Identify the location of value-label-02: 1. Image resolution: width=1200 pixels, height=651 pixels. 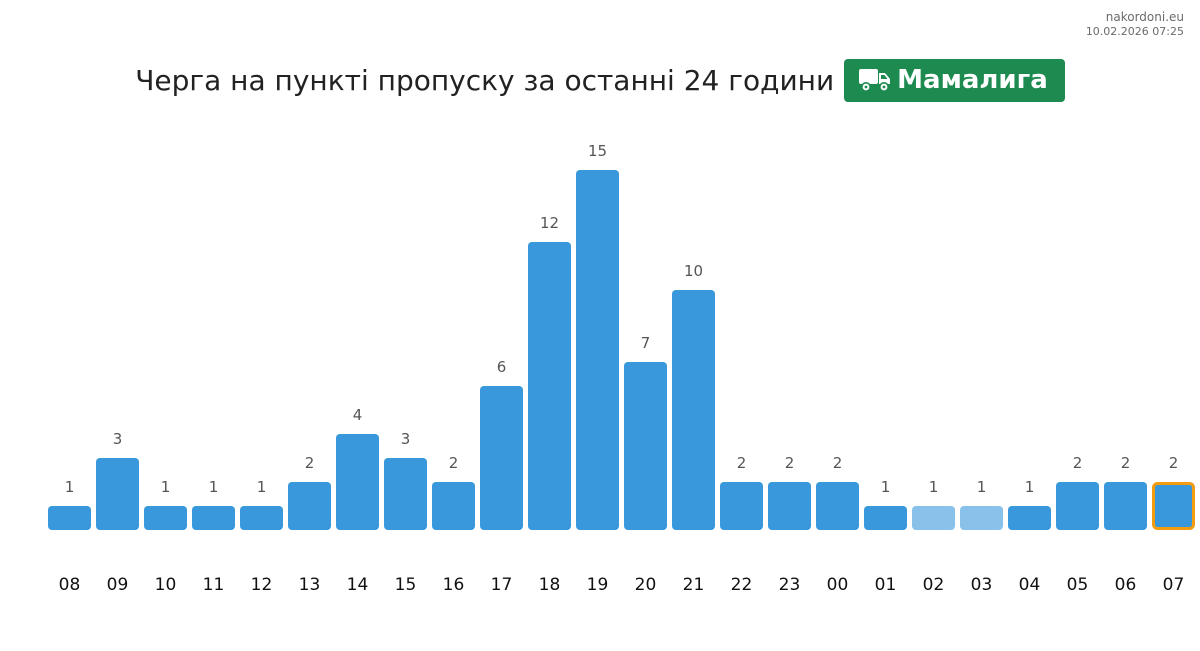
(934, 487).